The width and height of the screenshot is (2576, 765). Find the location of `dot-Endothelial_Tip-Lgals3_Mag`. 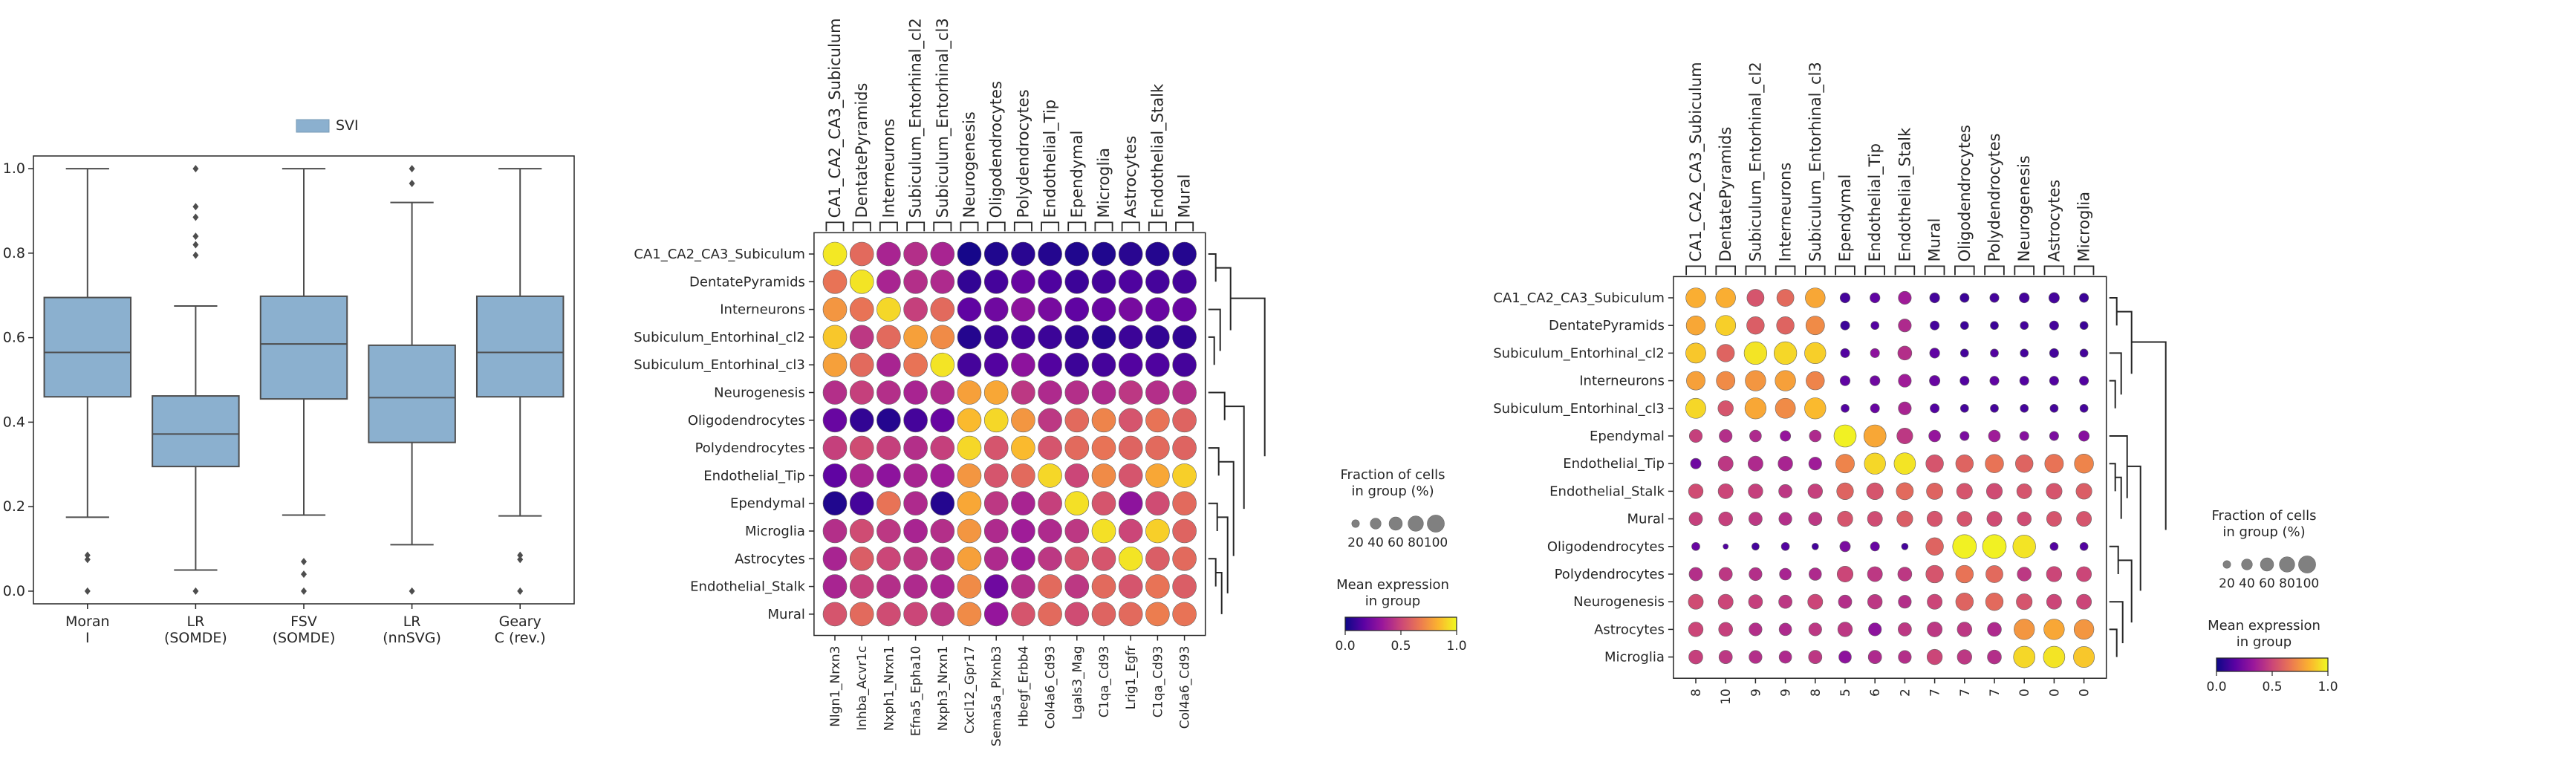

dot-Endothelial_Tip-Lgals3_Mag is located at coordinates (1077, 475).